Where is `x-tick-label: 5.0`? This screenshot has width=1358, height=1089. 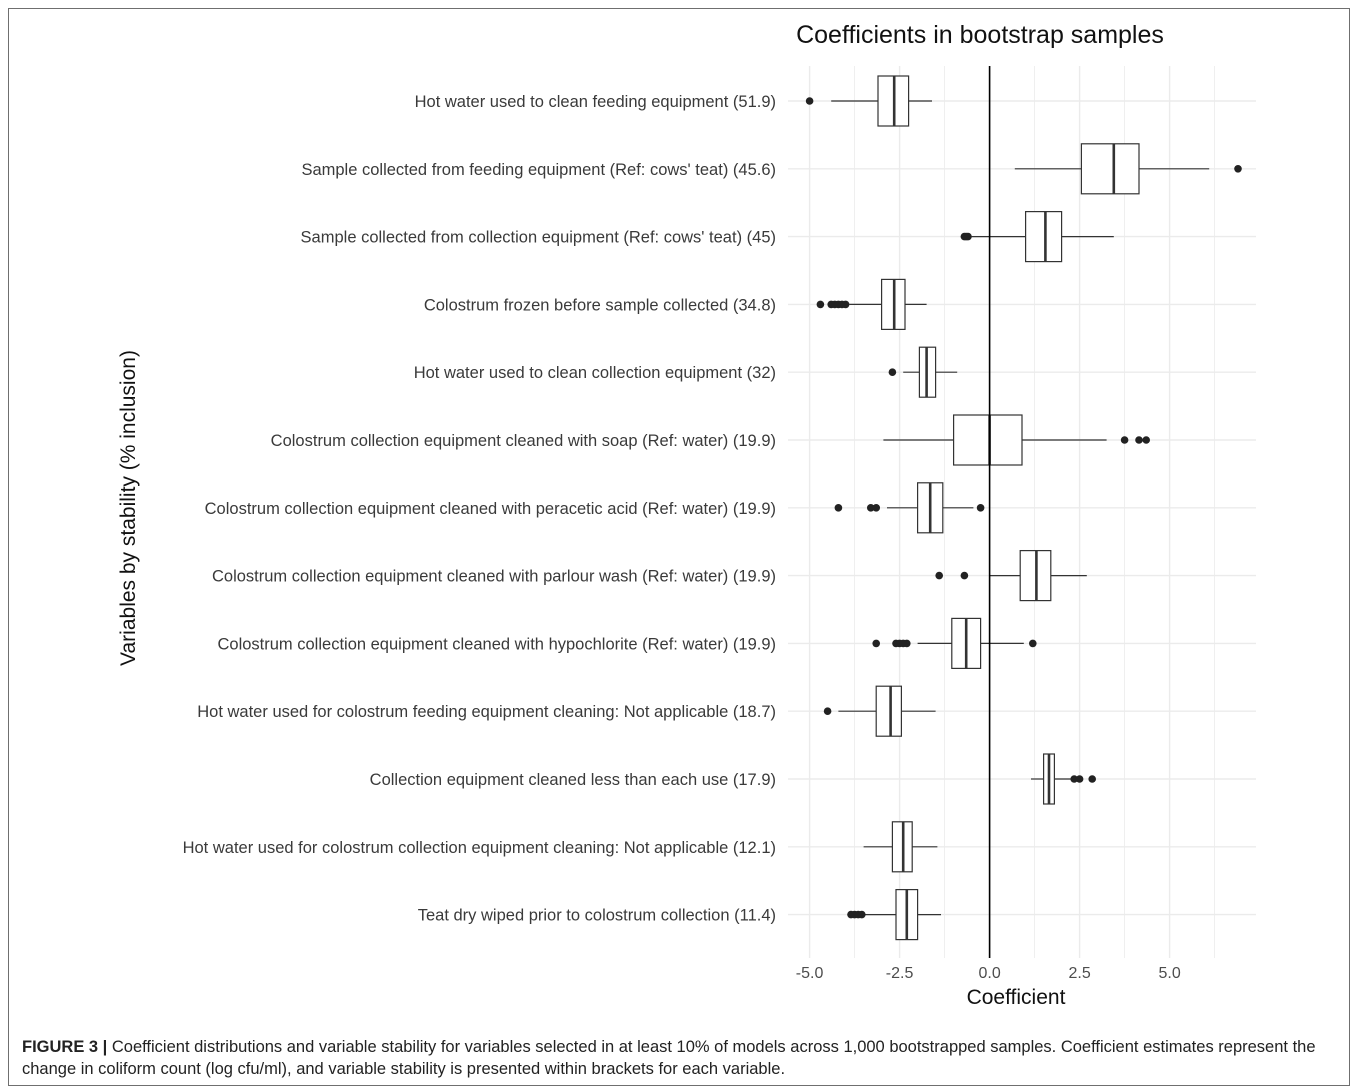 x-tick-label: 5.0 is located at coordinates (1169, 973).